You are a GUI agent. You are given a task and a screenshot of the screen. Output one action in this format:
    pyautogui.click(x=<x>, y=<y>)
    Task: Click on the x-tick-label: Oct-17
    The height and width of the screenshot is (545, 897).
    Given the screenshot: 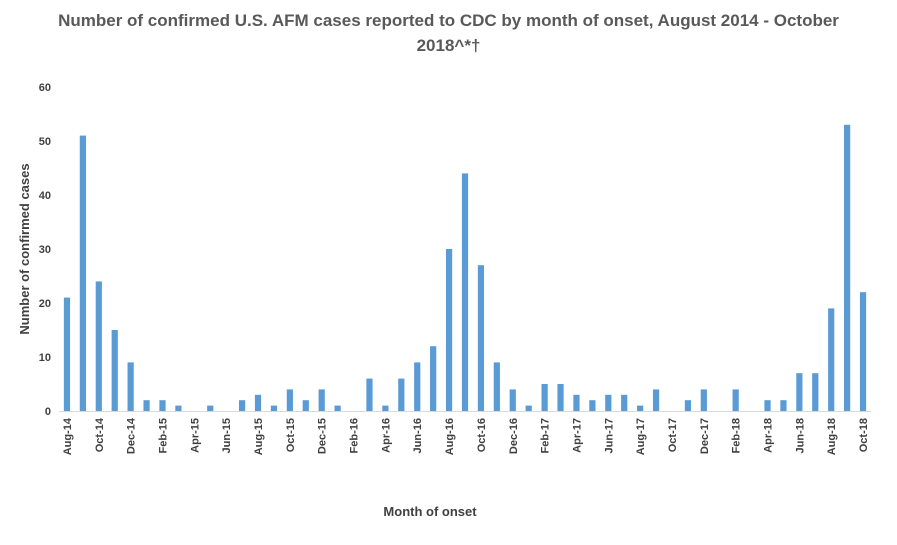 What is the action you would take?
    pyautogui.click(x=673, y=435)
    